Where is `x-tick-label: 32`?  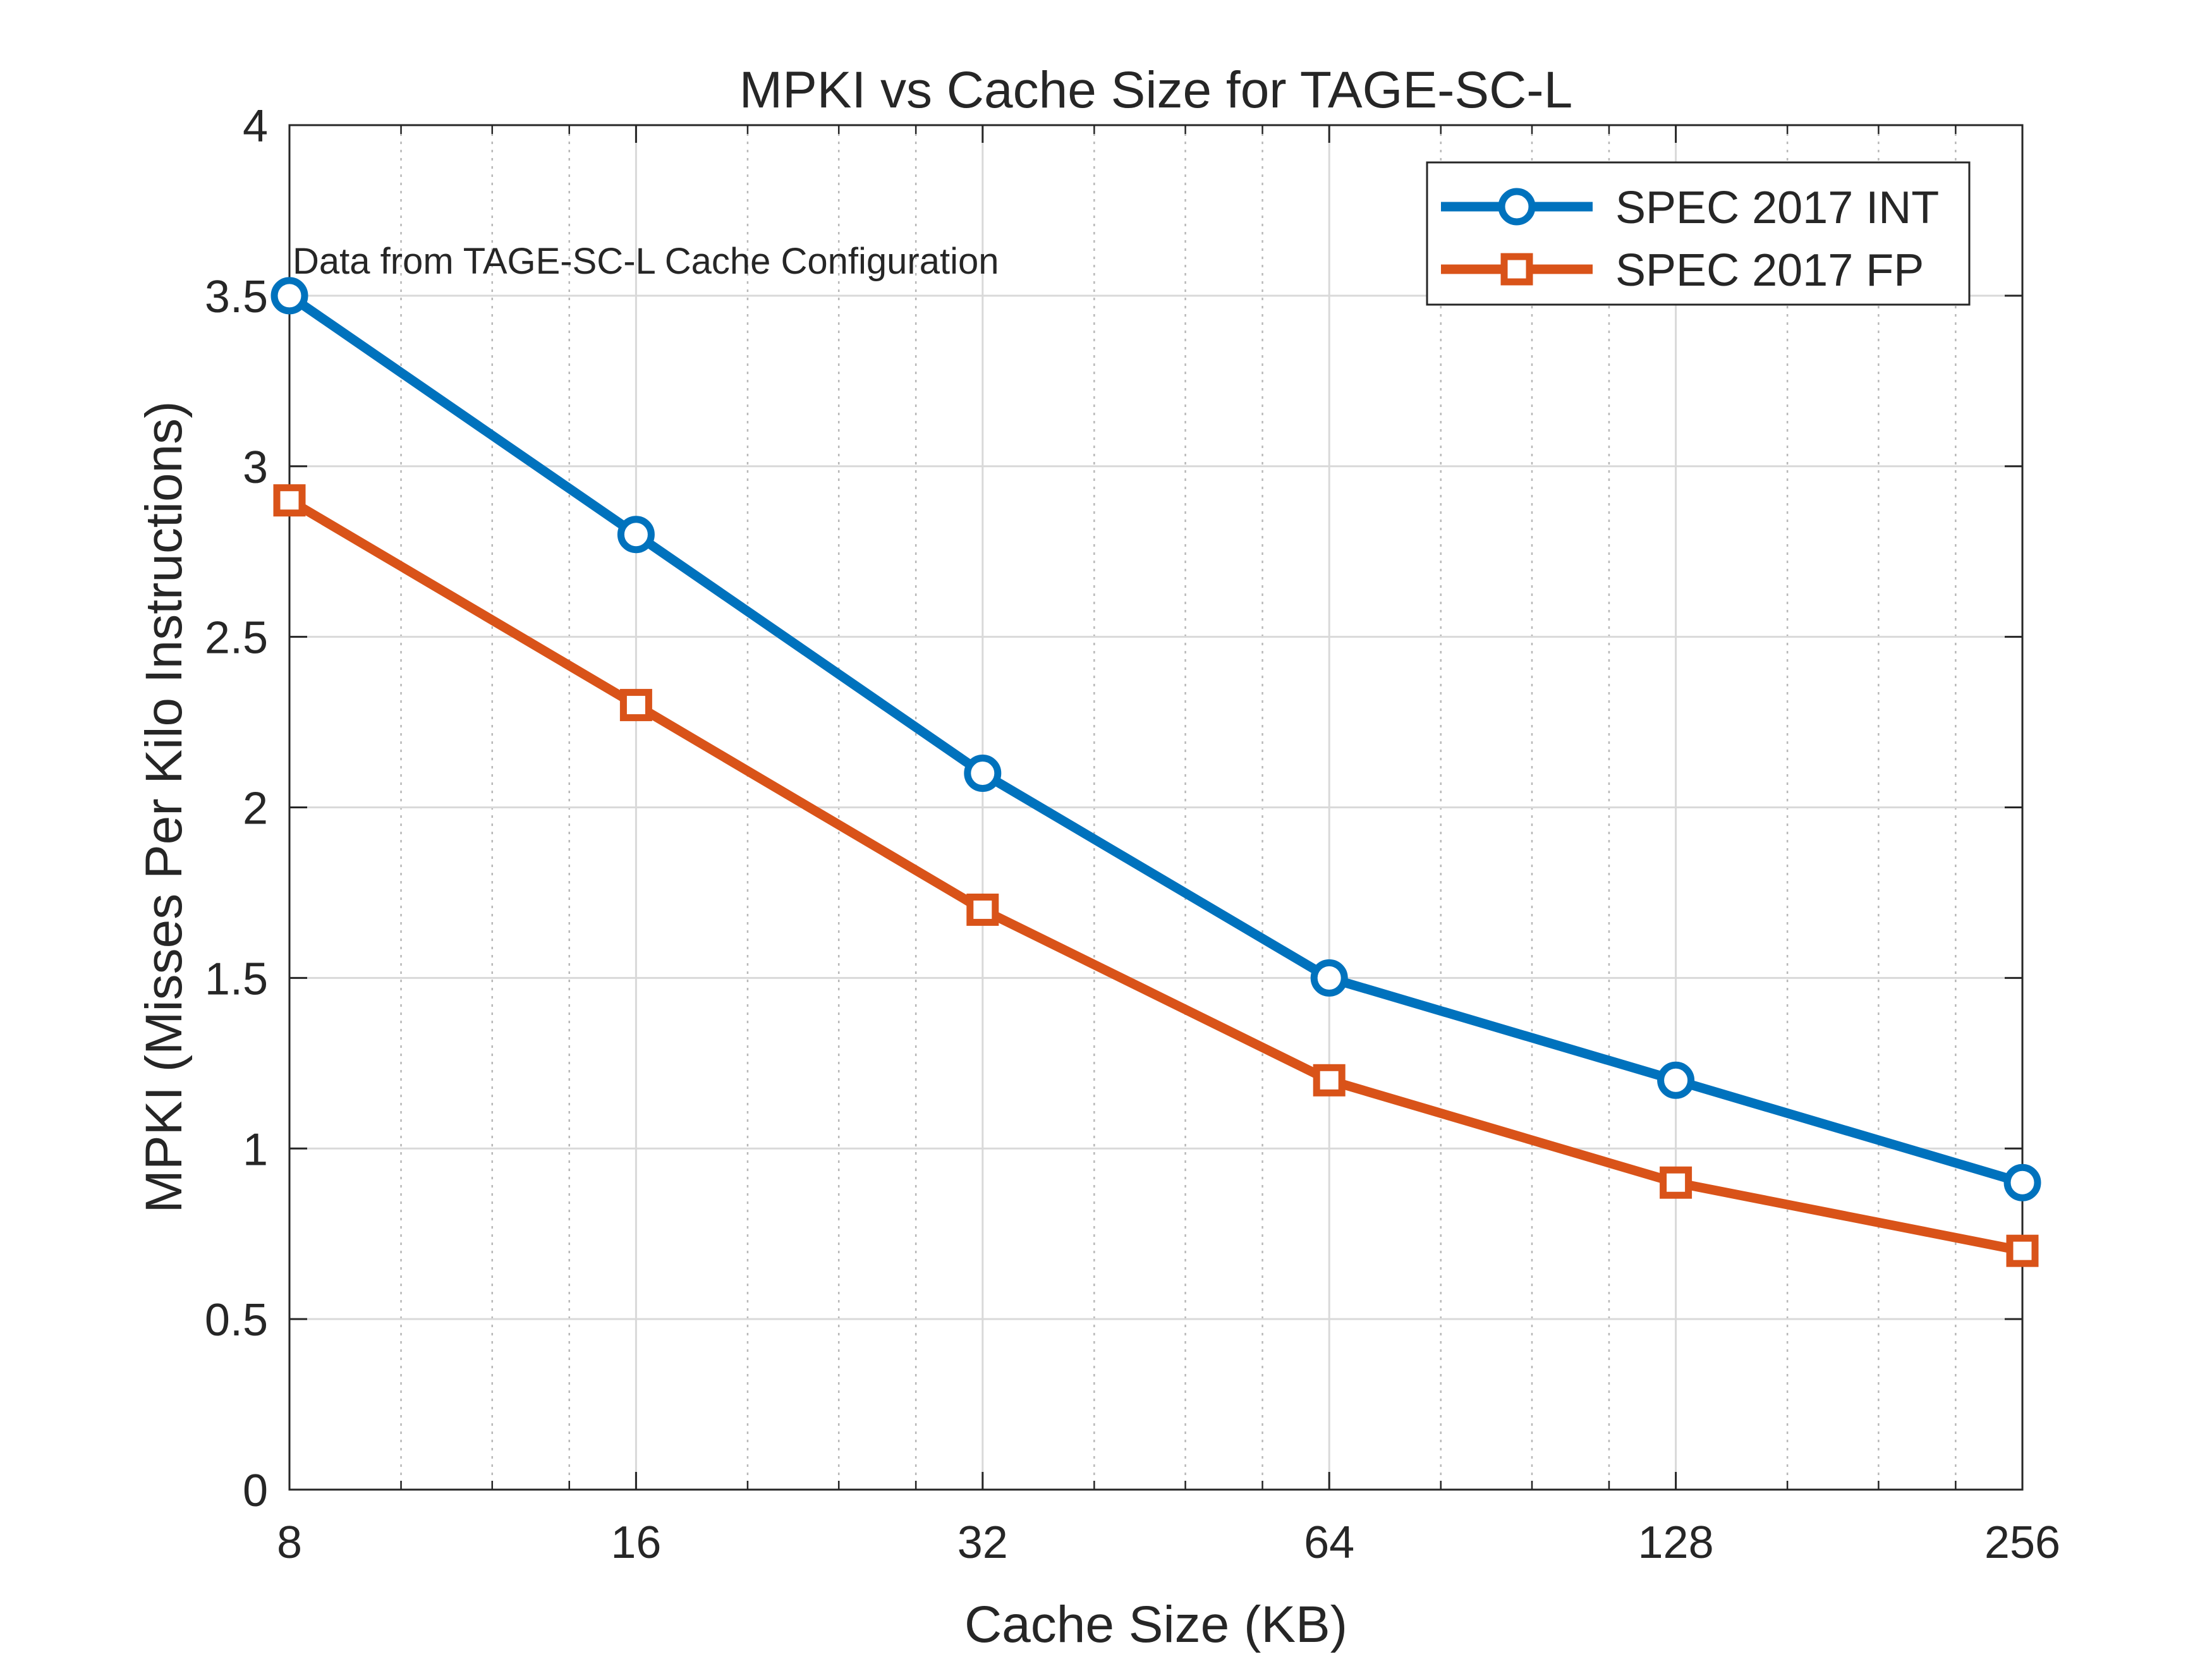 x-tick-label: 32 is located at coordinates (982, 1542).